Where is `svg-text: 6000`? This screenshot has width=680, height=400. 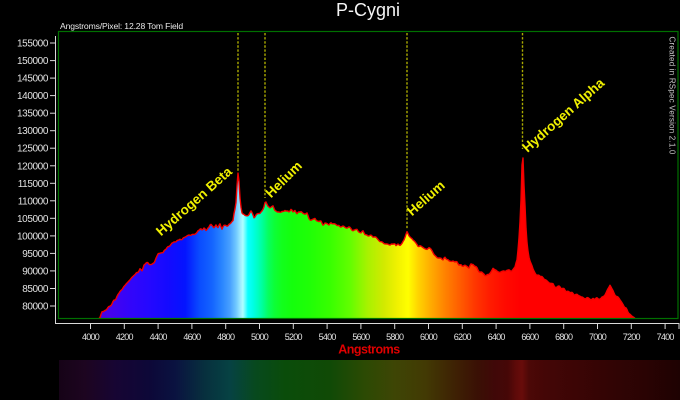
svg-text: 6000 is located at coordinates (429, 337).